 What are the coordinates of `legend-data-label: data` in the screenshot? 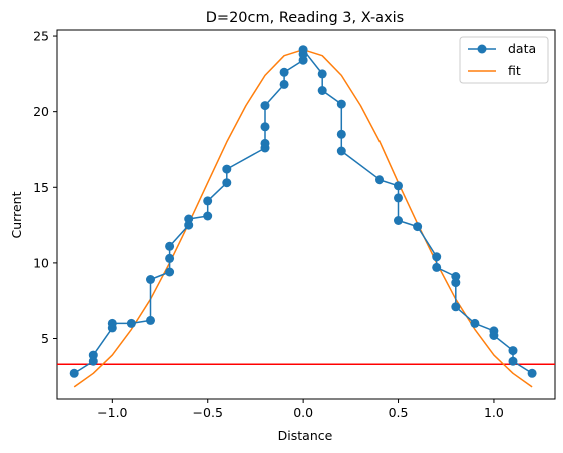 It's located at (522, 48).